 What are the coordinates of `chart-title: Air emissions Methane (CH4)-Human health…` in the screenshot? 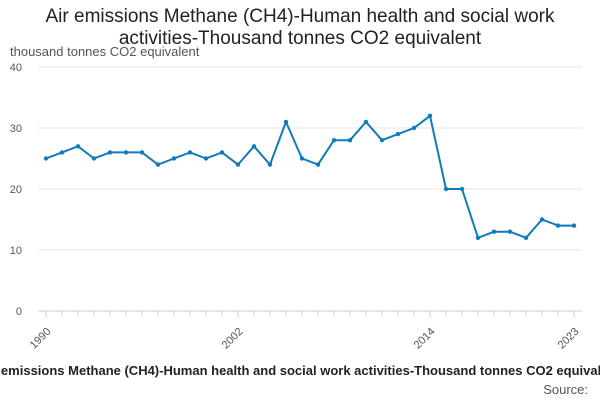 It's located at (300, 28).